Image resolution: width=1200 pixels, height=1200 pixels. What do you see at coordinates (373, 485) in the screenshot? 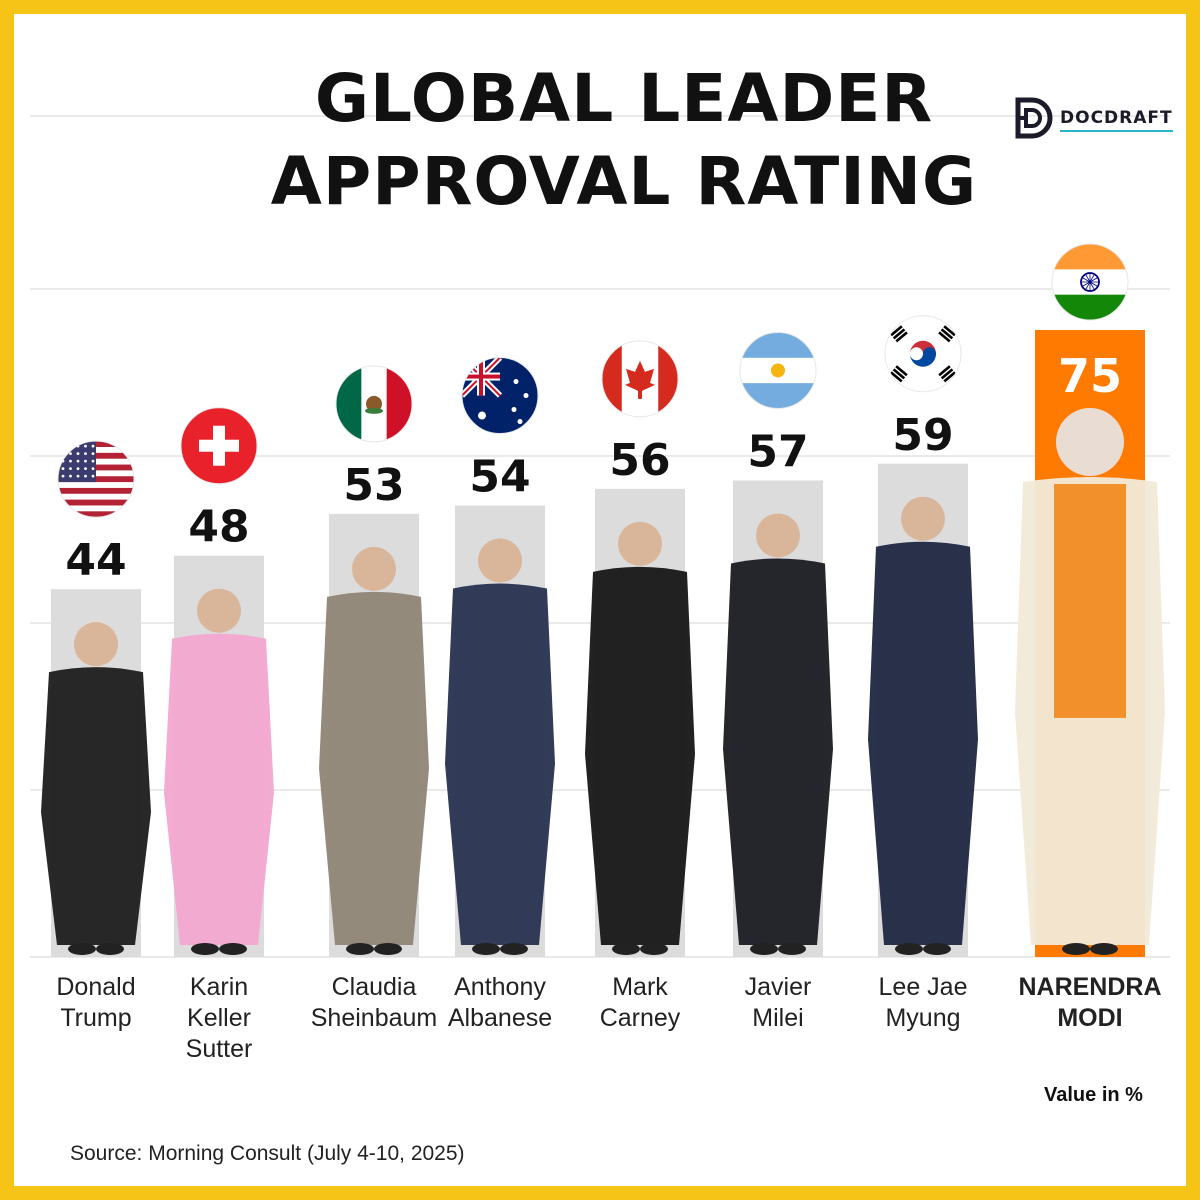
I see `data-label: 53` at bounding box center [373, 485].